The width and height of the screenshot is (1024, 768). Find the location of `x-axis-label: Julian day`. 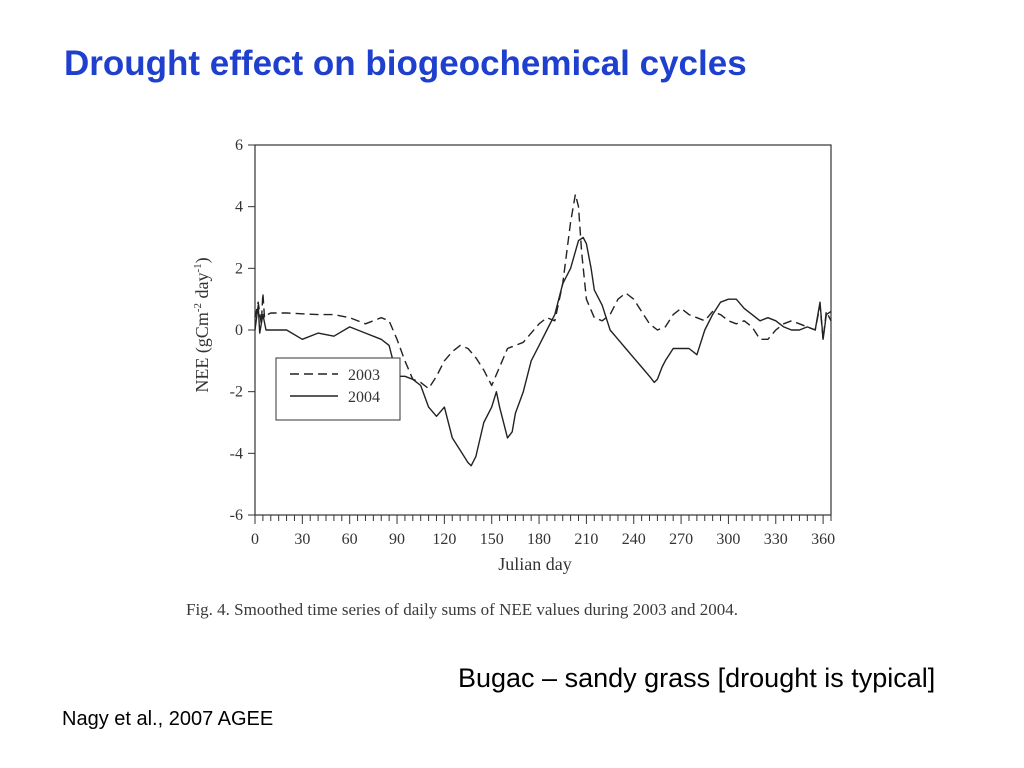

x-axis-label: Julian day is located at coordinates (535, 564).